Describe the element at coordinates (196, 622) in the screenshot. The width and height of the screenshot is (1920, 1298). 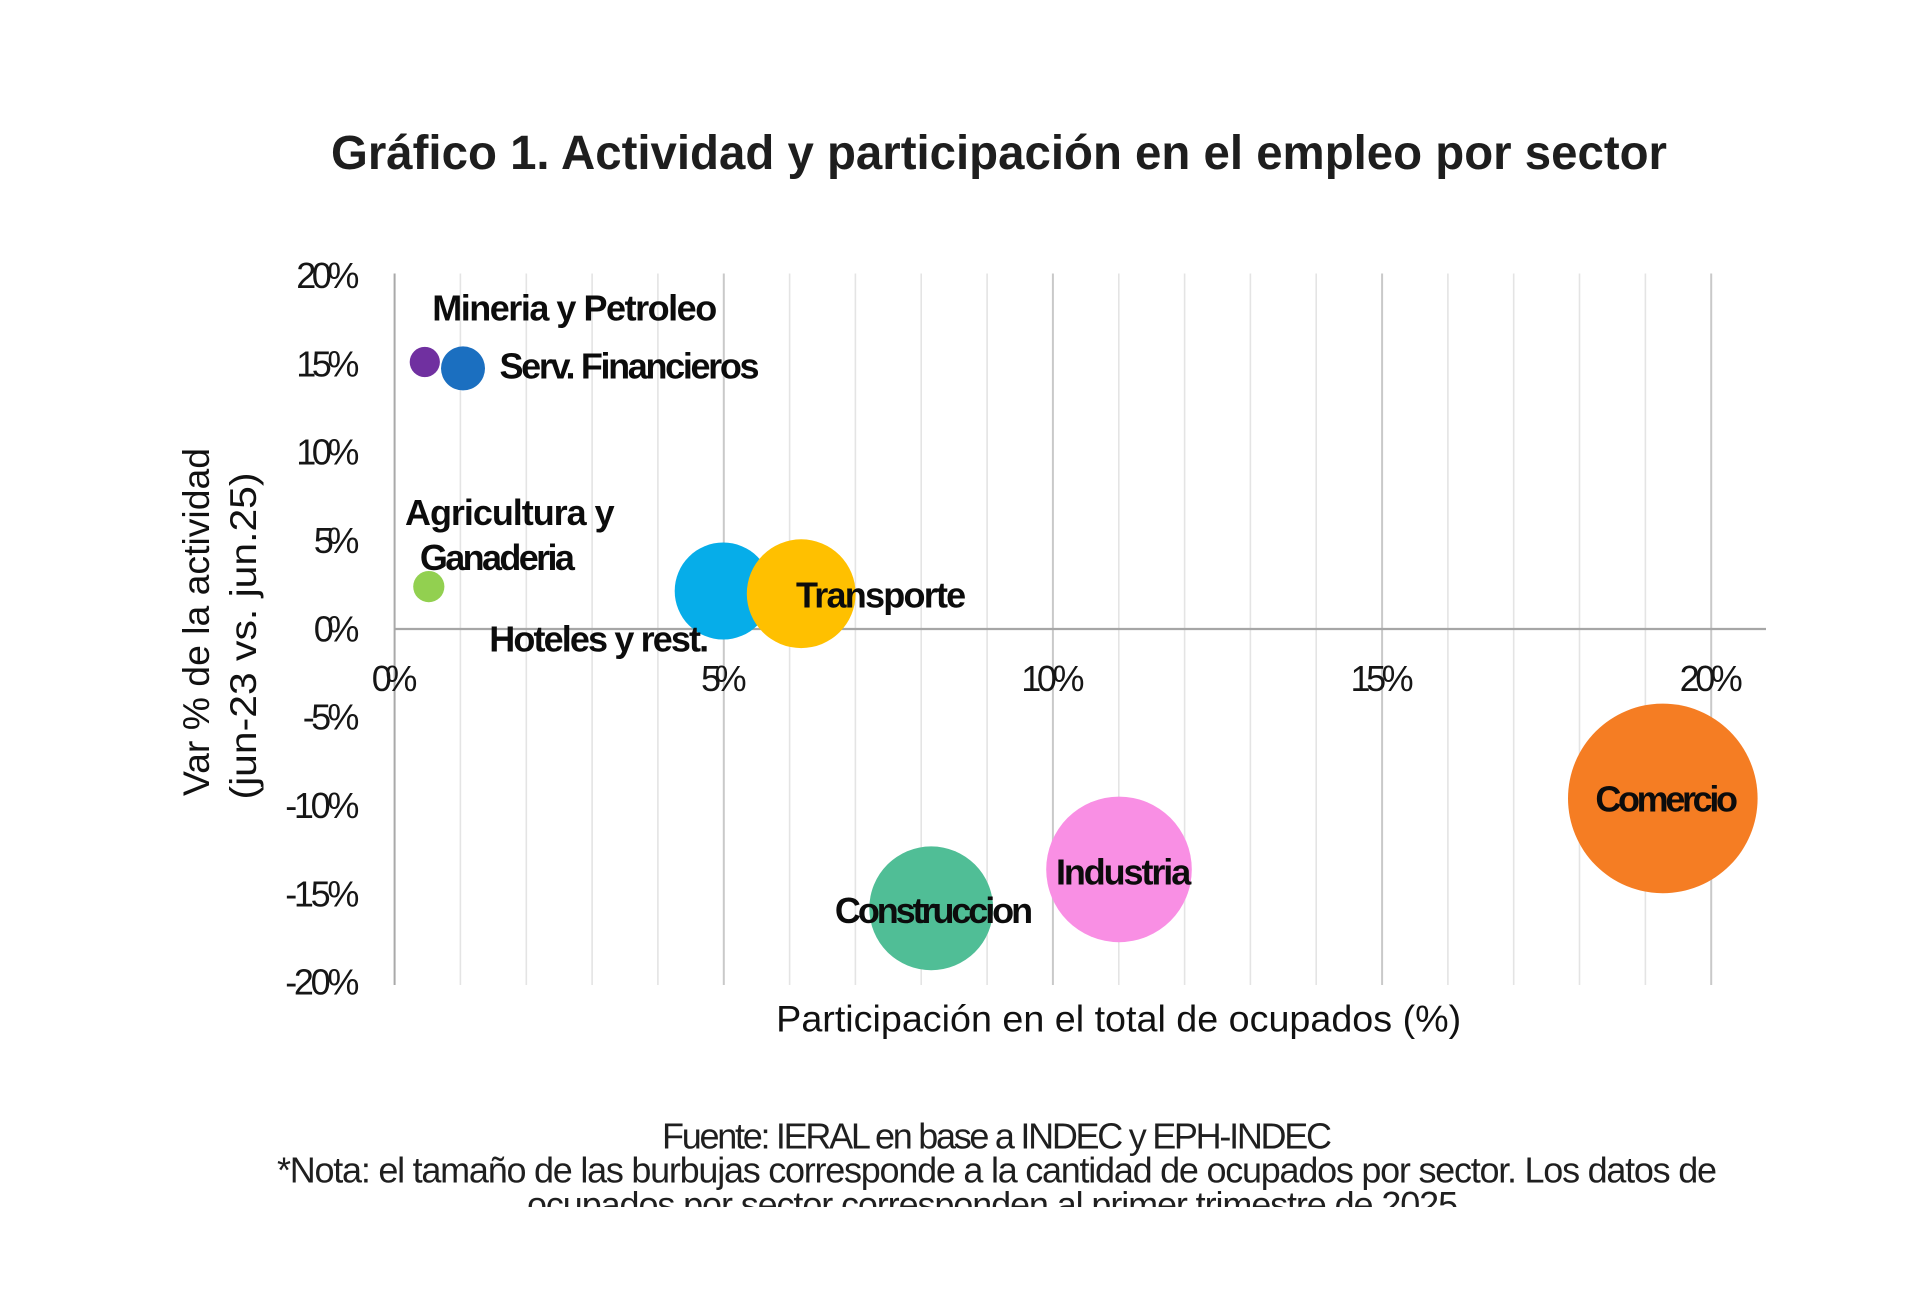
I see `svg-text: Var % de la actividad` at that location.